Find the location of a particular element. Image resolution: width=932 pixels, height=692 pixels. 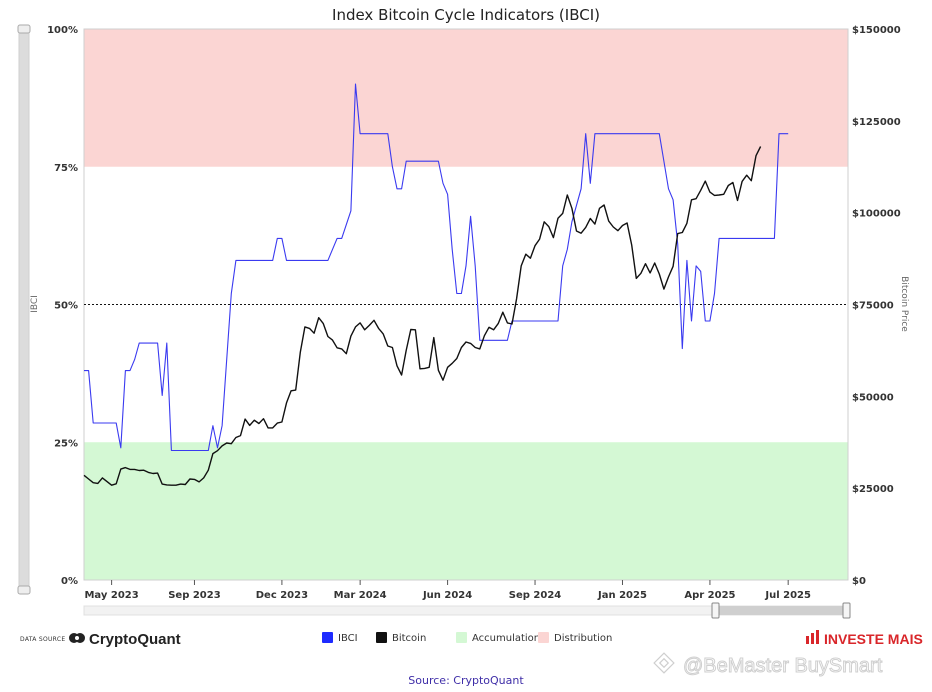

navigator-handle-right is located at coordinates (846, 610).